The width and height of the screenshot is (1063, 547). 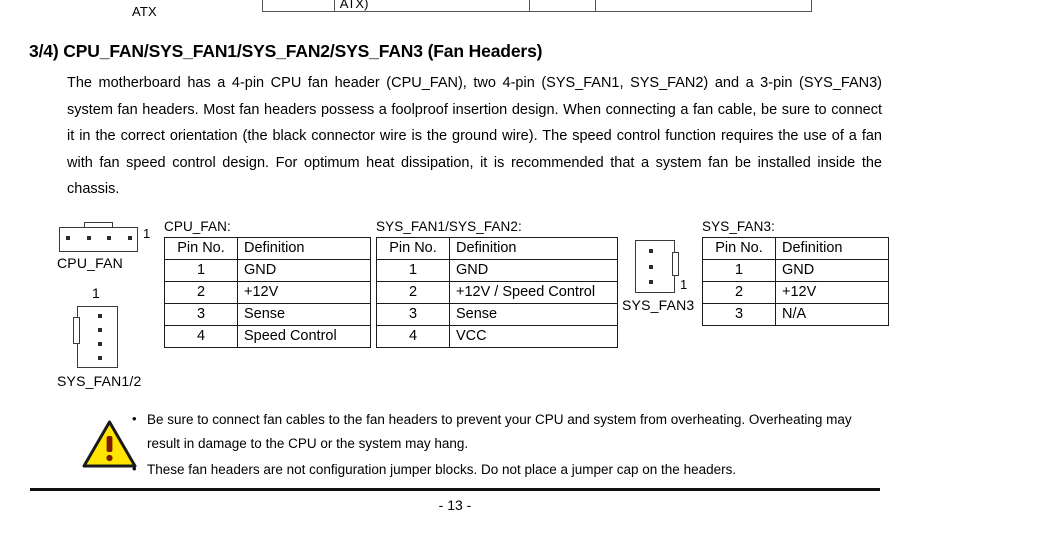 I want to click on table-row: 2 +12V / Speed Control, so click(x=497, y=292).